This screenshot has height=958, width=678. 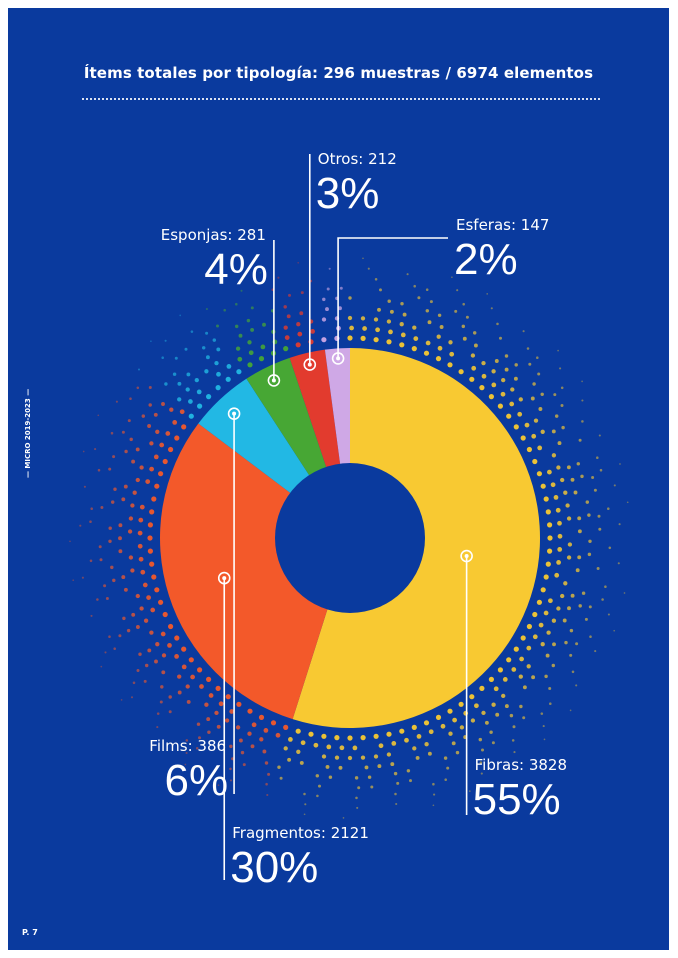 I want to click on marker-ring-otros, so click(x=310, y=364).